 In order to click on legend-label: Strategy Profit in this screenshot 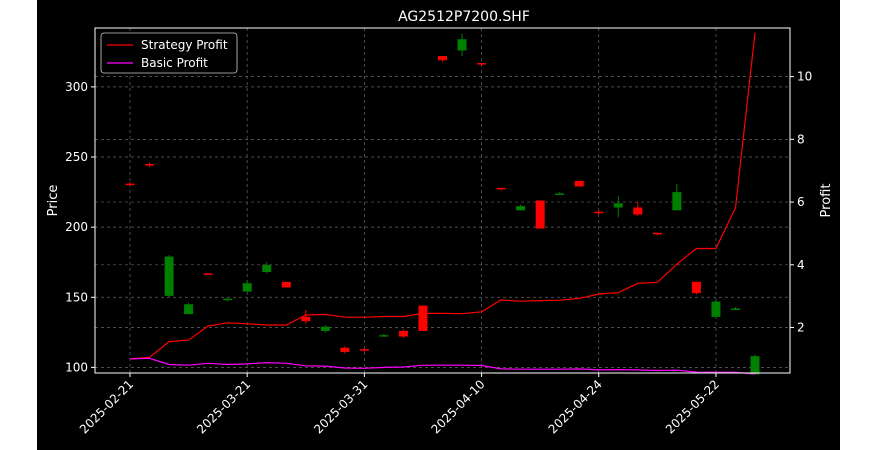, I will do `click(184, 45)`.